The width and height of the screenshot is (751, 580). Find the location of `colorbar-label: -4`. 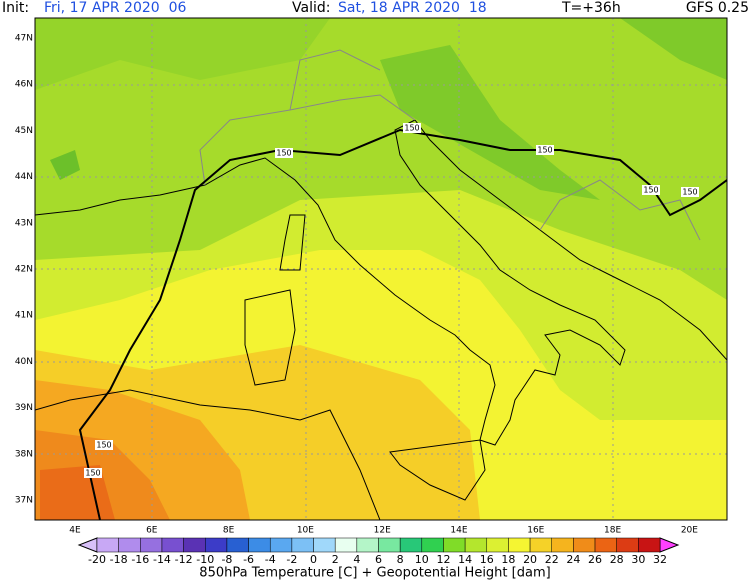

colorbar-label: -4 is located at coordinates (270, 559).